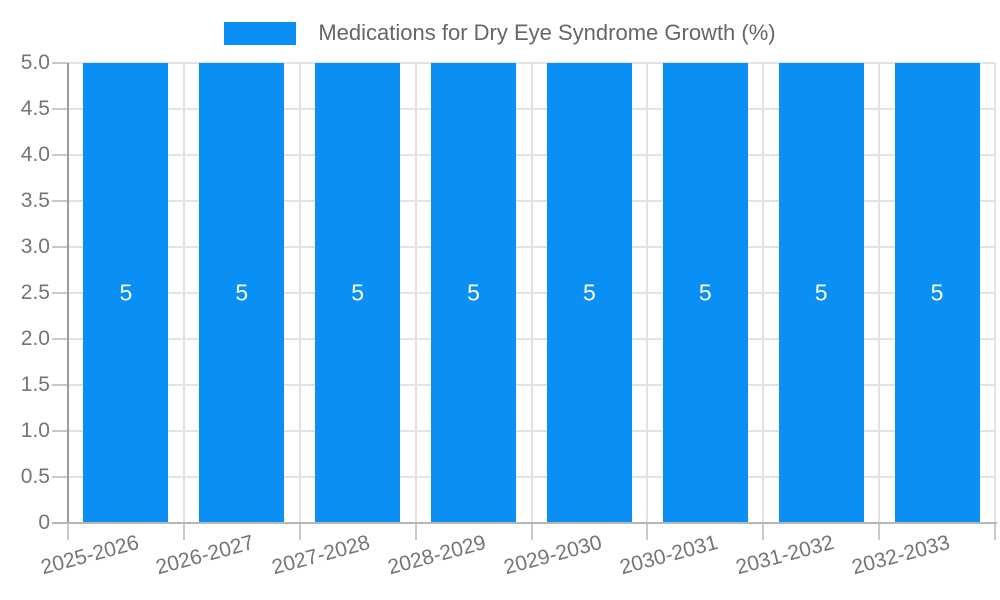 This screenshot has width=1000, height=600. What do you see at coordinates (437, 555) in the screenshot?
I see `x-tick-label: 2028-2029` at bounding box center [437, 555].